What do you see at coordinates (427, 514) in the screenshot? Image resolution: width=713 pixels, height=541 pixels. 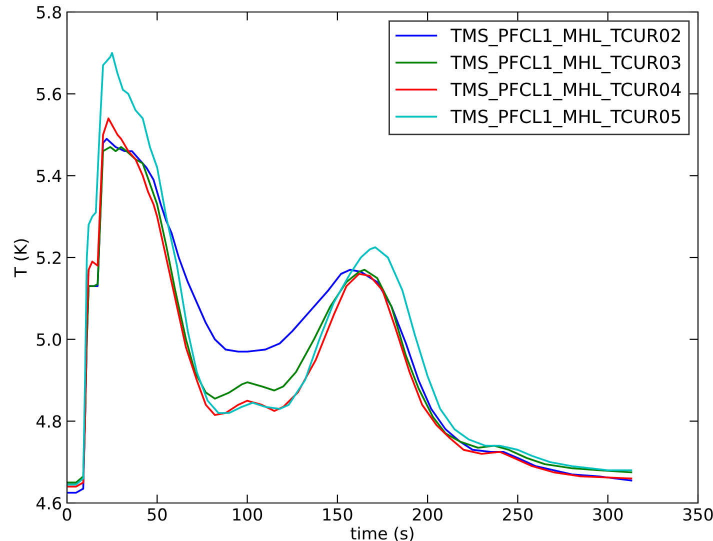 I see `x-tick-label: 200` at bounding box center [427, 514].